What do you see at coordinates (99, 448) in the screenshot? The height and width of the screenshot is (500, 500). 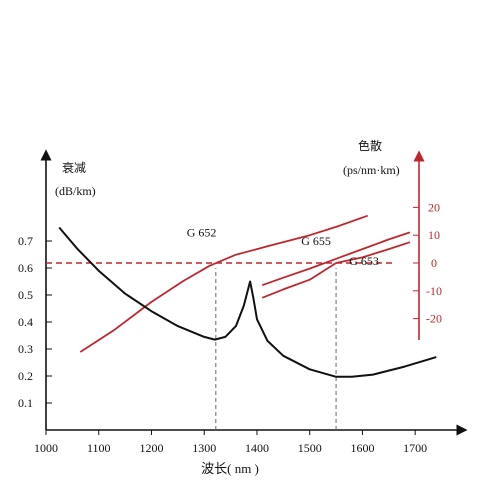 I see `x-tick-label: 1100` at bounding box center [99, 448].